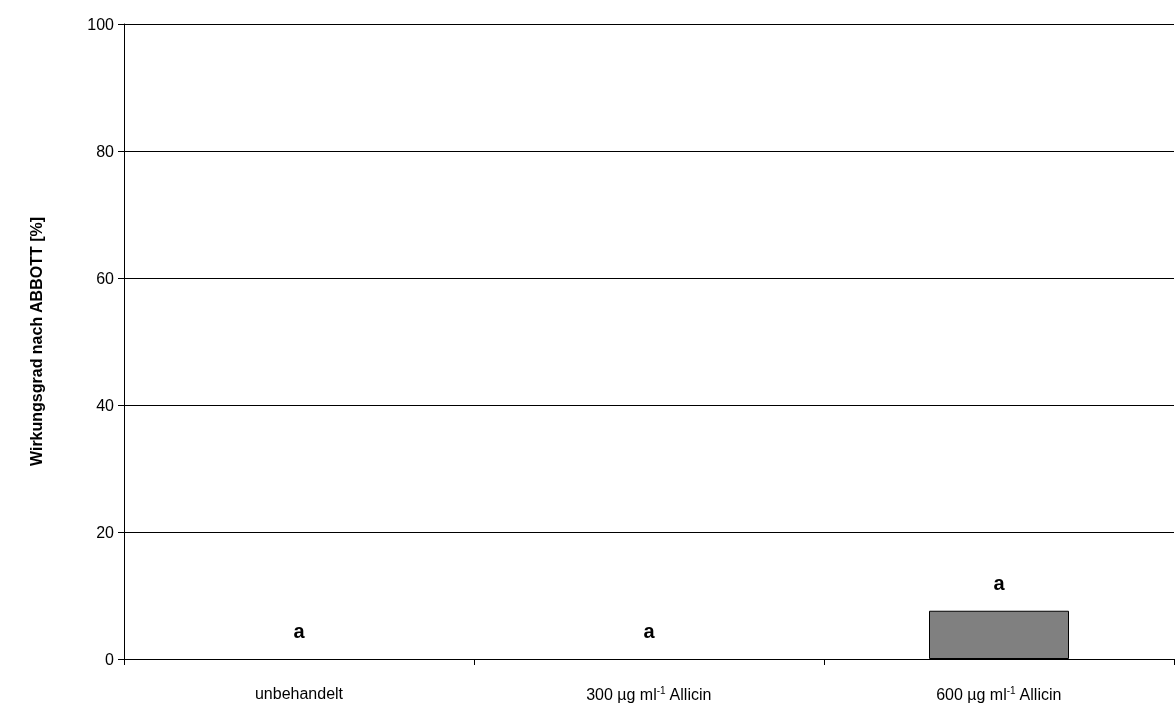 This screenshot has width=1176, height=715. What do you see at coordinates (105, 278) in the screenshot?
I see `y-tick-label: 60` at bounding box center [105, 278].